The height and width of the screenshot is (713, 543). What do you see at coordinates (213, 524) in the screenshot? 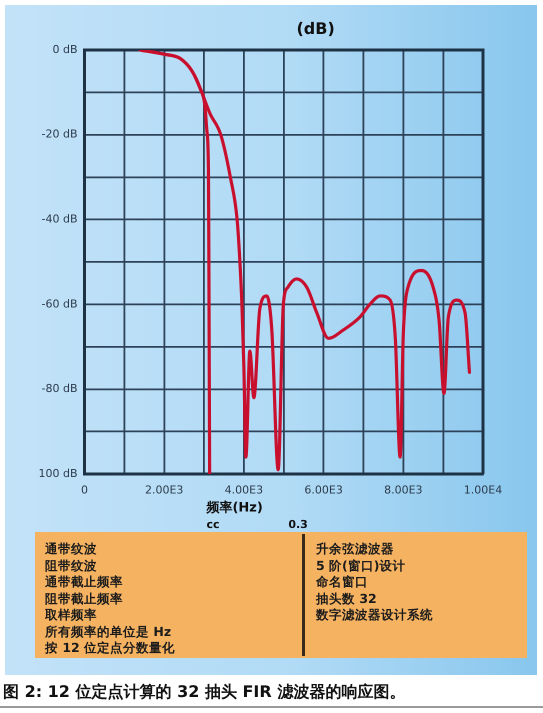
I see `text: cc` at bounding box center [213, 524].